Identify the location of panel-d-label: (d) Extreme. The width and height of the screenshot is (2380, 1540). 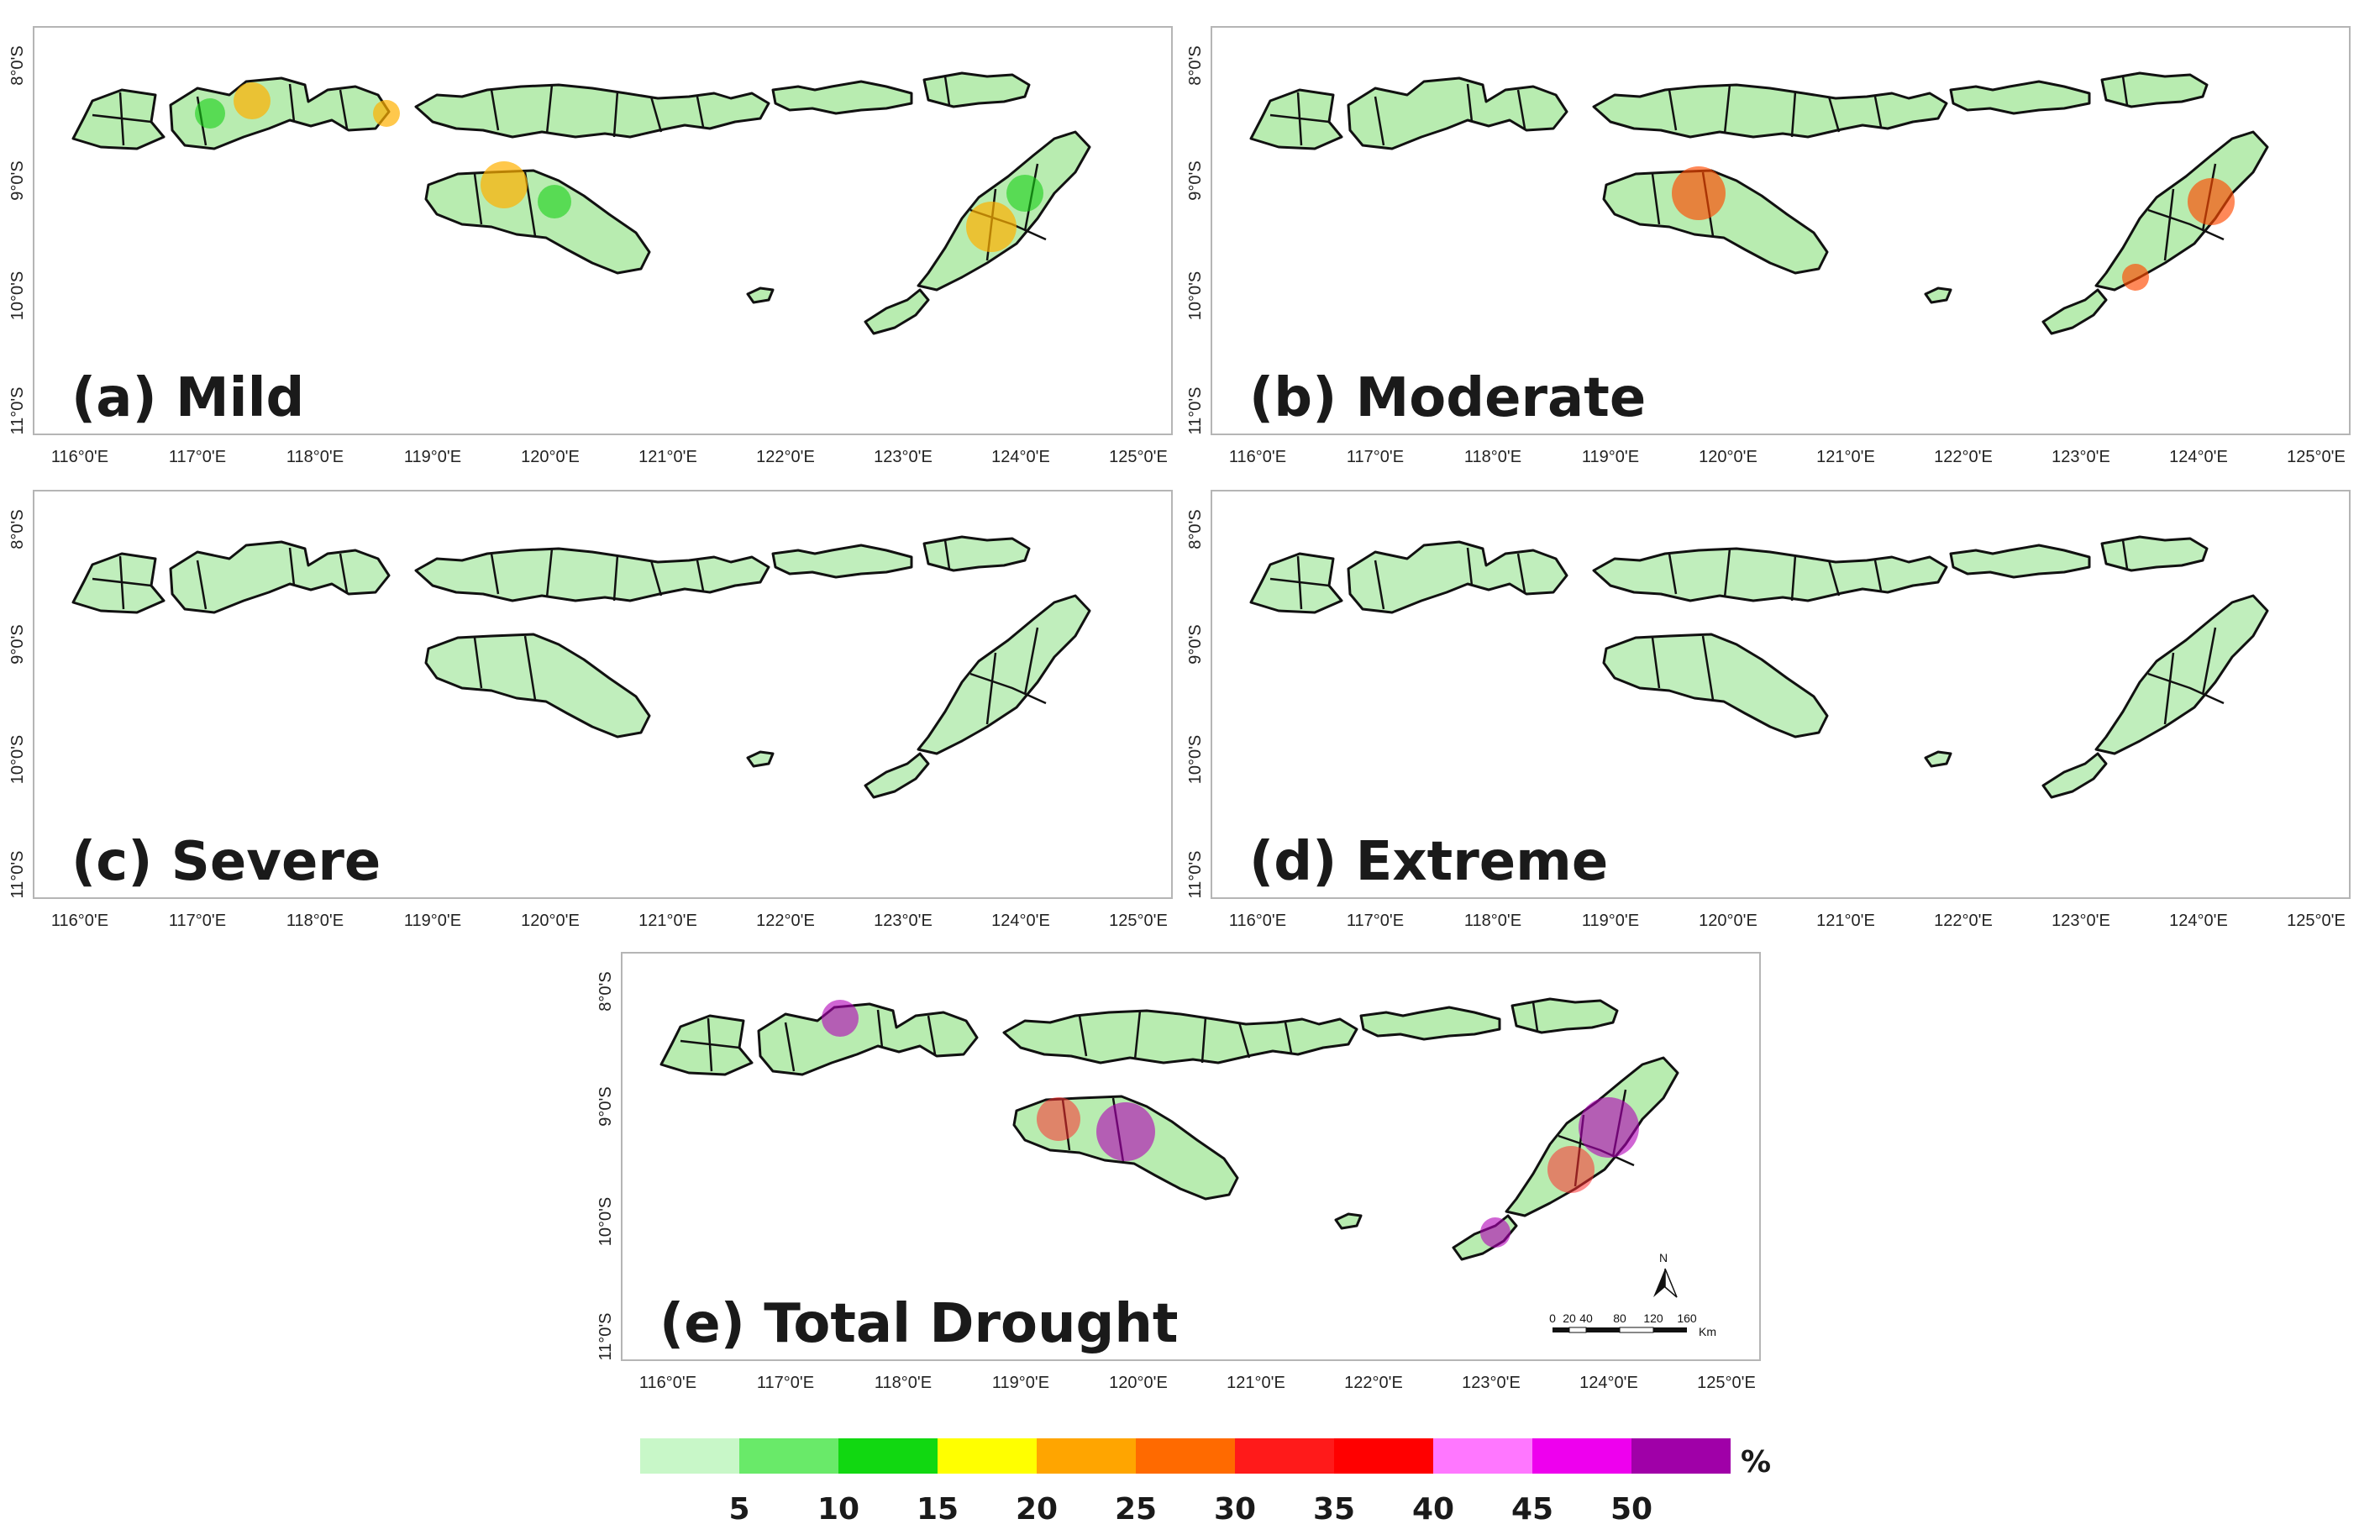
(1428, 862).